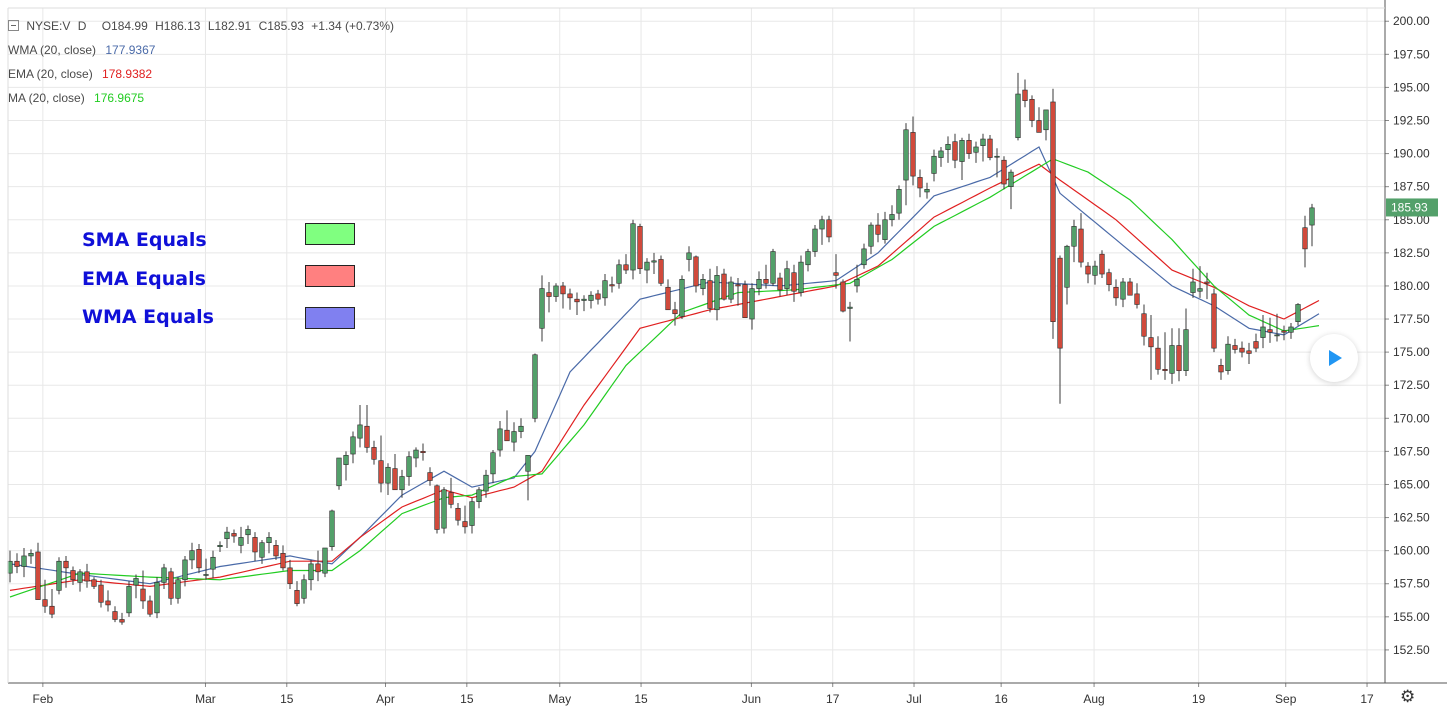  Describe the element at coordinates (330, 276) in the screenshot. I see `ema-color-swatch` at that location.